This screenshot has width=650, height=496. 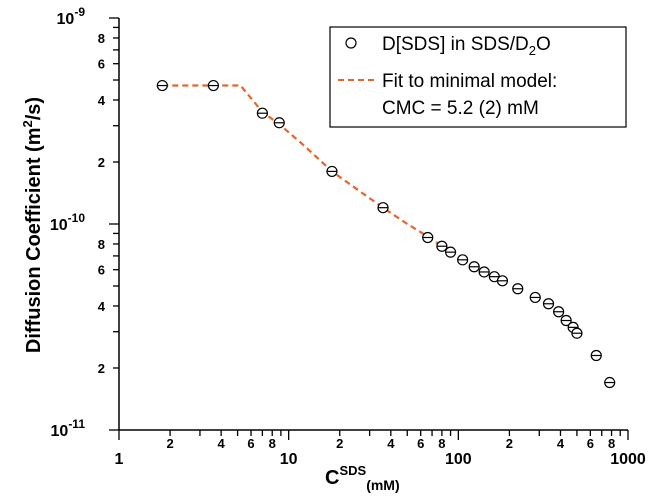 What do you see at coordinates (469, 81) in the screenshot?
I see `legend-entry-fit-line1: Fit to minimal model:` at bounding box center [469, 81].